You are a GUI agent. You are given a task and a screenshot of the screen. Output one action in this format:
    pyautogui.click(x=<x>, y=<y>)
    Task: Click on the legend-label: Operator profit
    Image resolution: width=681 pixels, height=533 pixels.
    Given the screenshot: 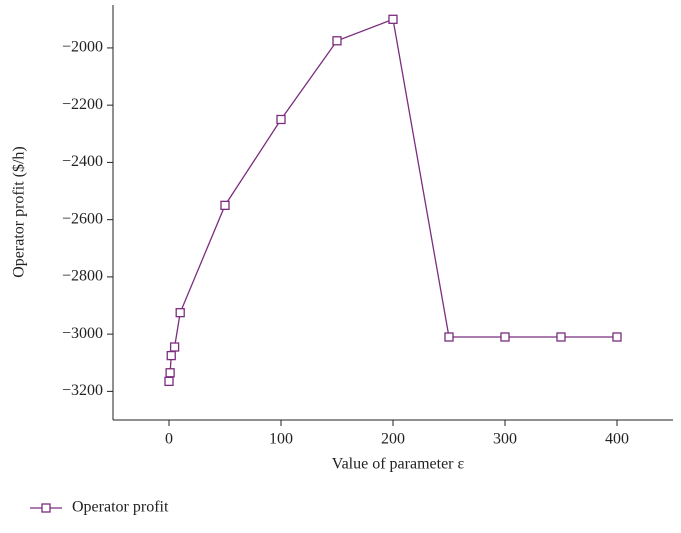 What is the action you would take?
    pyautogui.click(x=120, y=507)
    